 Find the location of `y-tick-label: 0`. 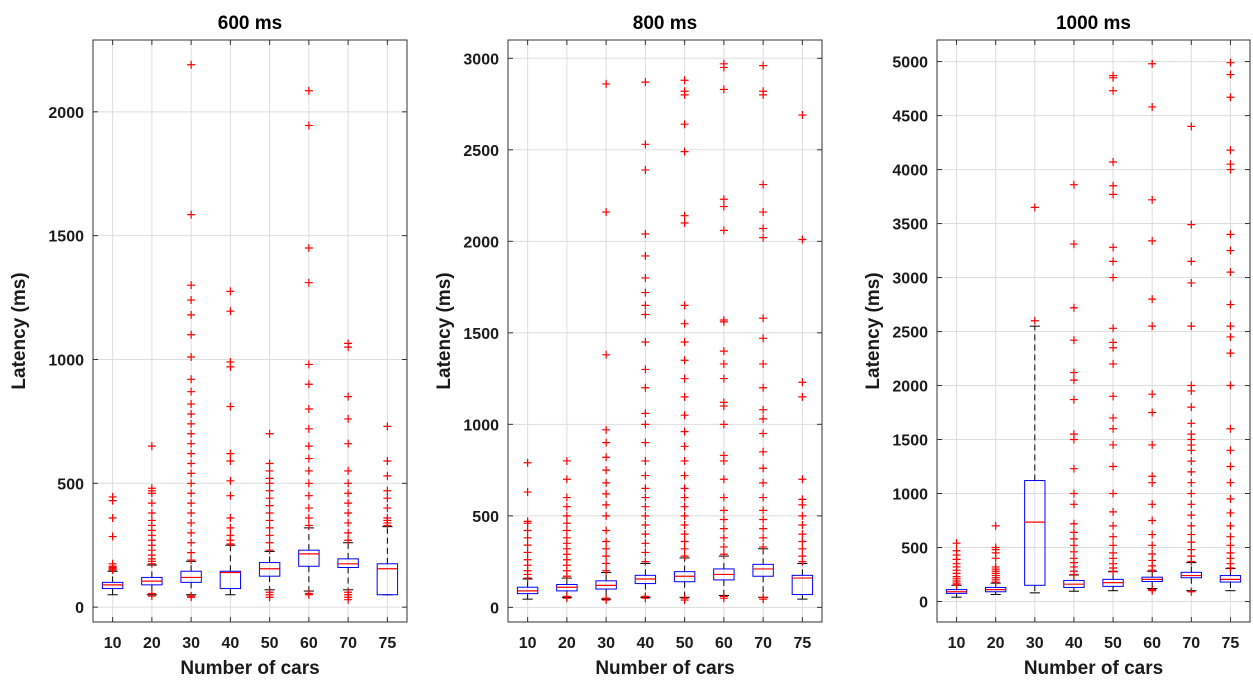

y-tick-label: 0 is located at coordinates (494, 608).